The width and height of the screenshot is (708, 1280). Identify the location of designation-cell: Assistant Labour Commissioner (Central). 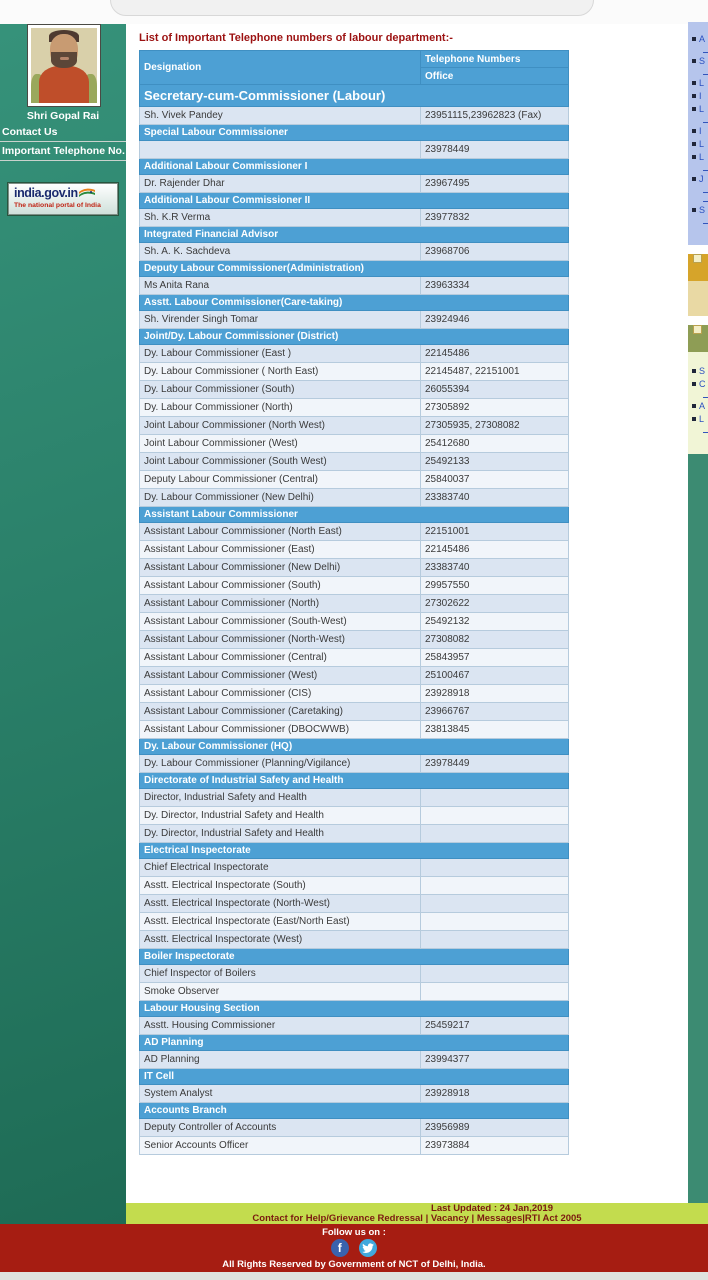
(280, 657).